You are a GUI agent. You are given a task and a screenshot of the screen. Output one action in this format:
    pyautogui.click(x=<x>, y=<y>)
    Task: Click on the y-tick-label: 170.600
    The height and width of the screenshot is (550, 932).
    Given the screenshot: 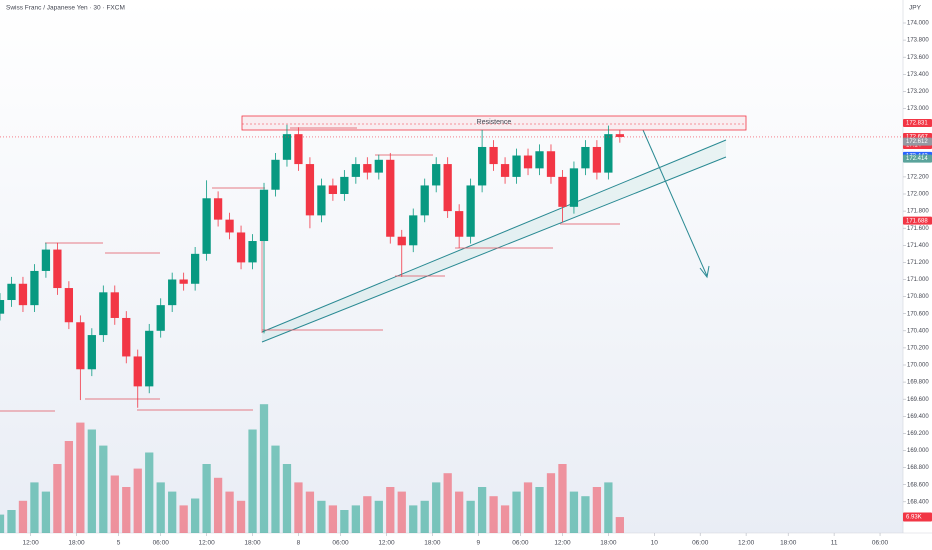 What is the action you would take?
    pyautogui.click(x=918, y=314)
    